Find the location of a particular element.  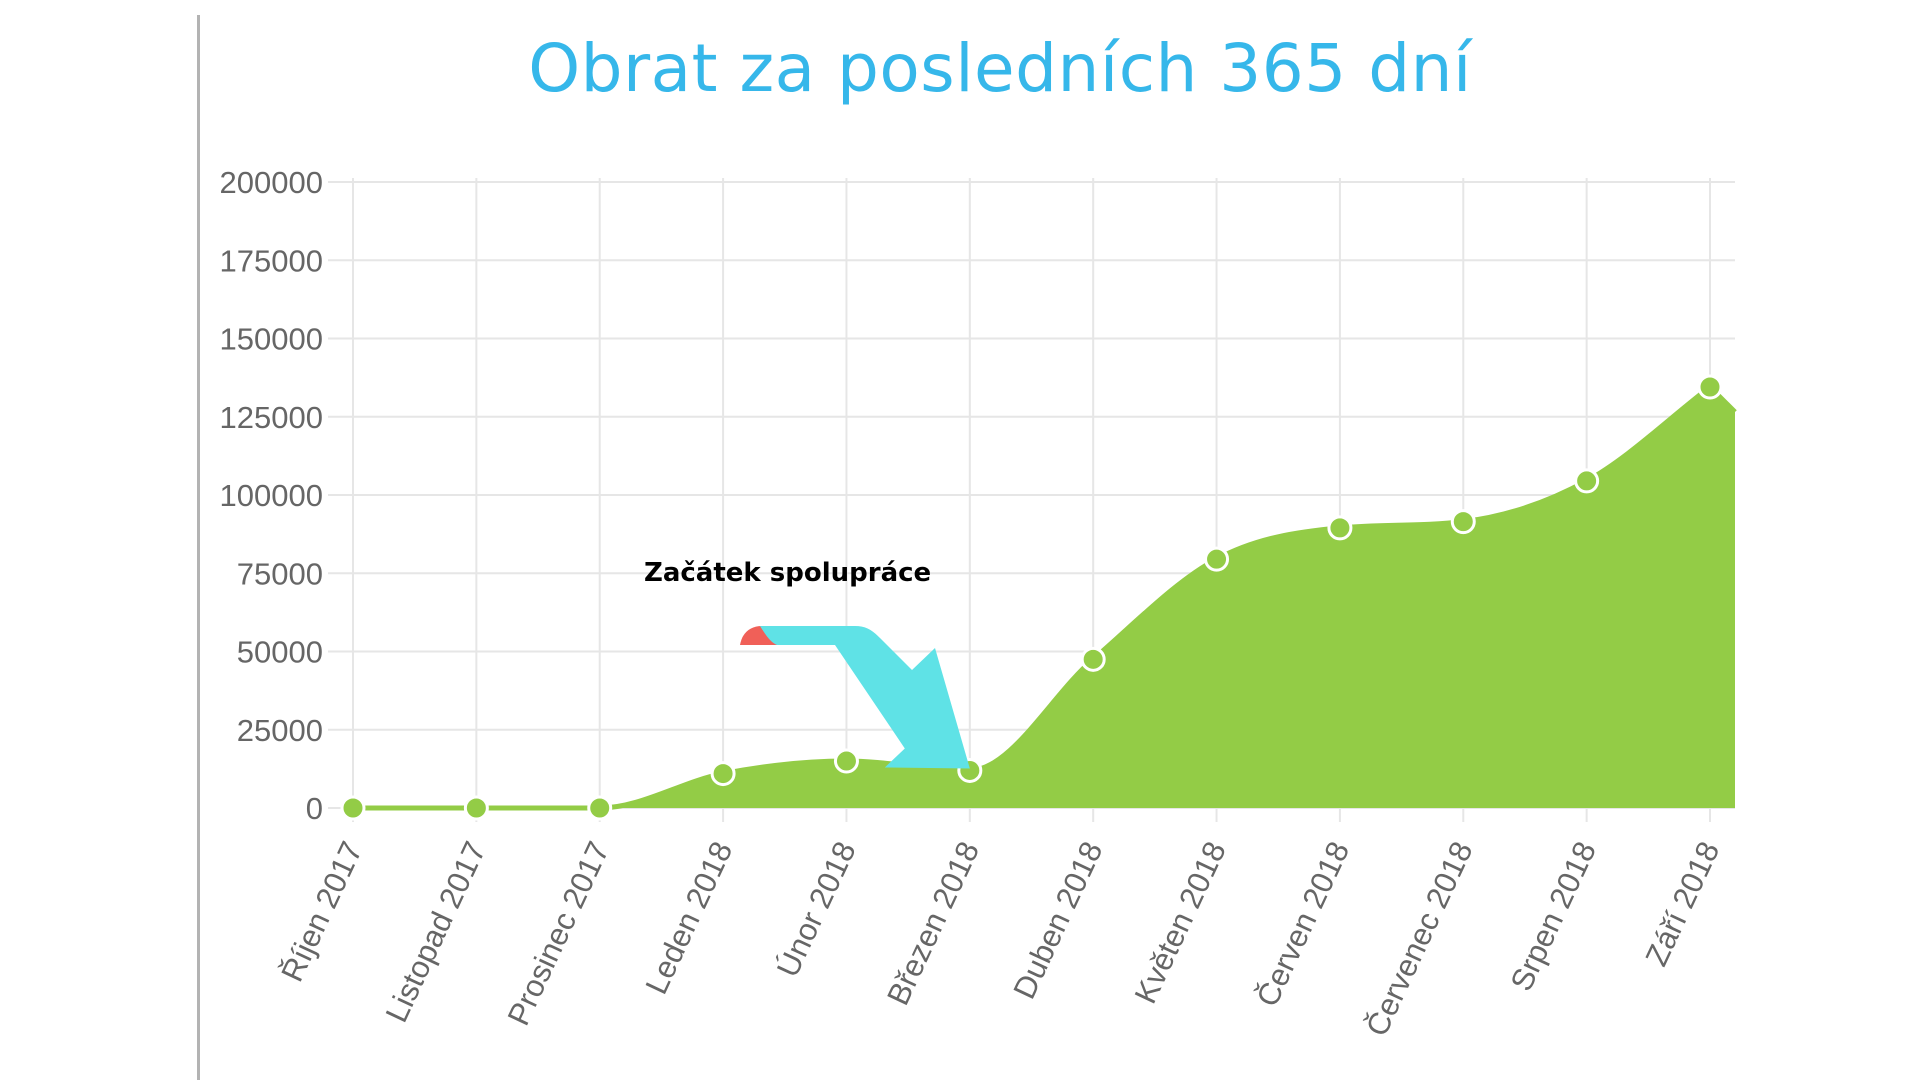

y-tick-label: 150000 is located at coordinates (271, 339).